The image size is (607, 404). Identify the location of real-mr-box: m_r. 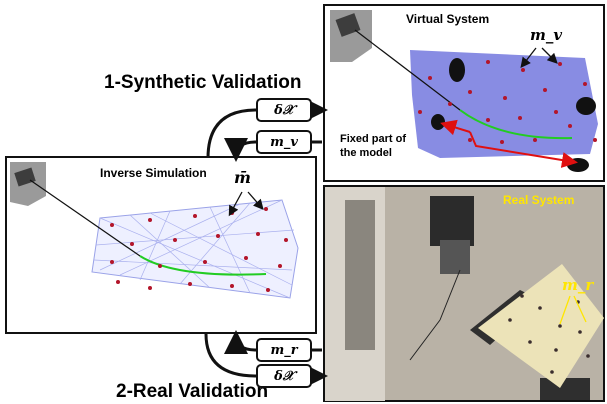
(284, 350).